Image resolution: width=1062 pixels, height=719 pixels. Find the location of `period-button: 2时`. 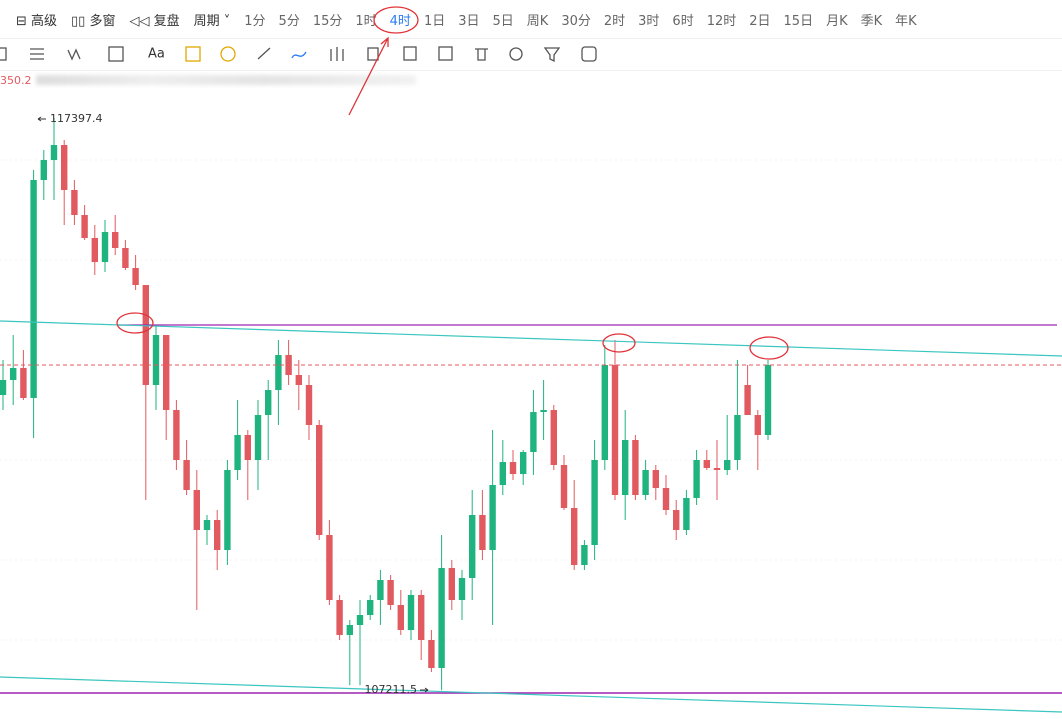

period-button: 2时 is located at coordinates (614, 21).